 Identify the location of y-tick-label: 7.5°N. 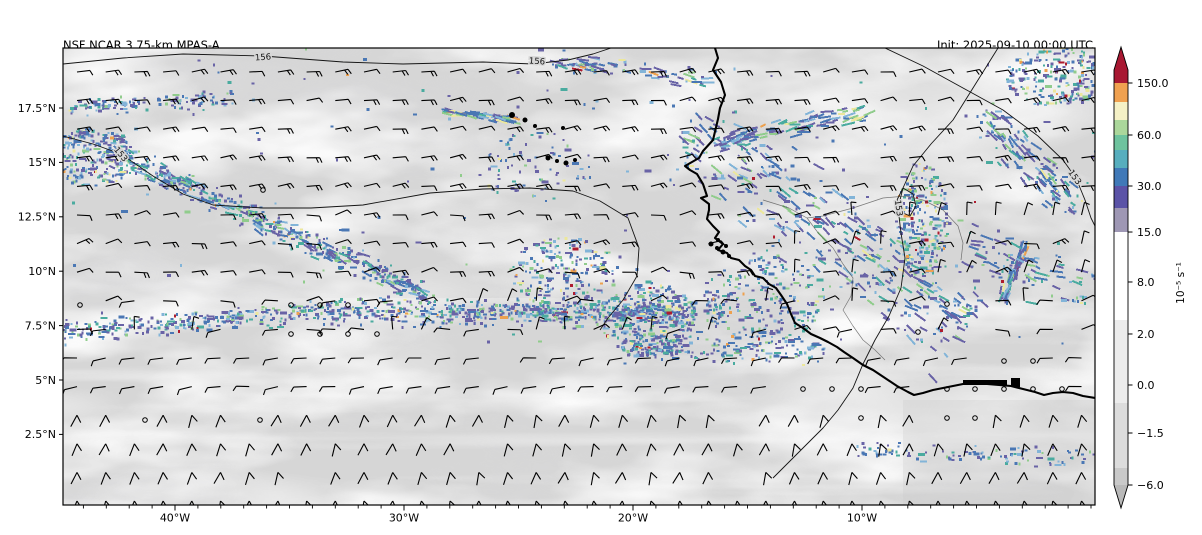
(40, 325).